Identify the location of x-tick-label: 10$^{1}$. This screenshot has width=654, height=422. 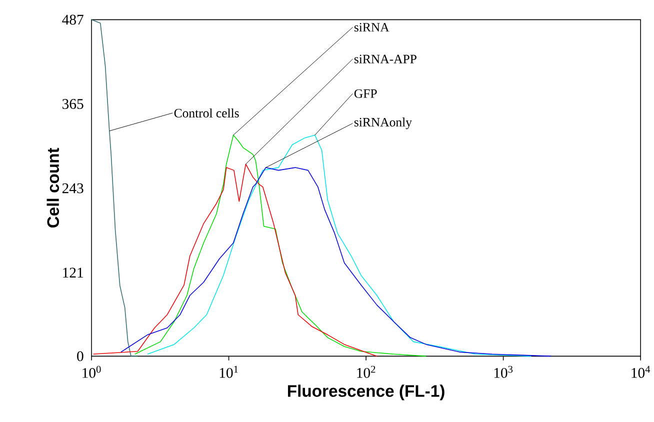
(229, 372).